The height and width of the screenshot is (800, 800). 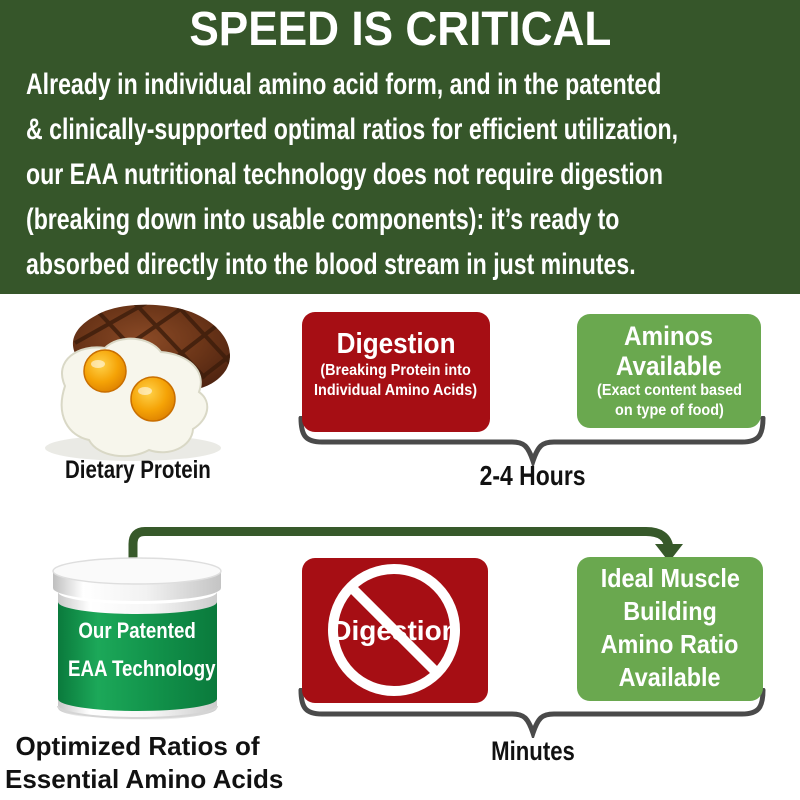 I want to click on aminos-box-title: Aminos, so click(x=669, y=336).